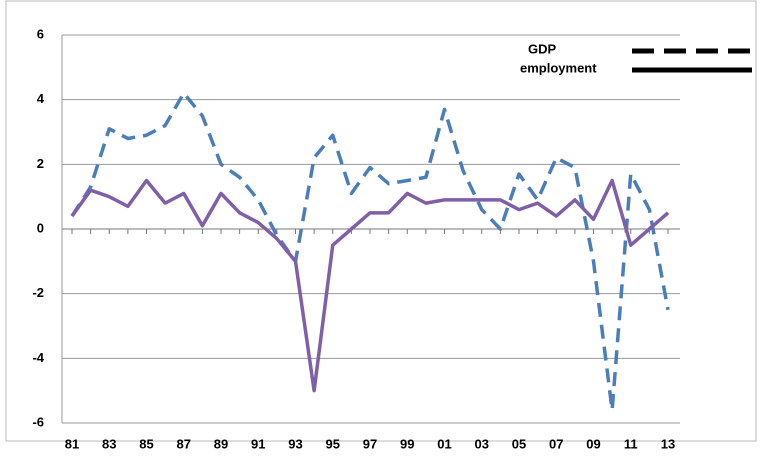 The height and width of the screenshot is (456, 763). I want to click on y-tick-label: -4, so click(38, 357).